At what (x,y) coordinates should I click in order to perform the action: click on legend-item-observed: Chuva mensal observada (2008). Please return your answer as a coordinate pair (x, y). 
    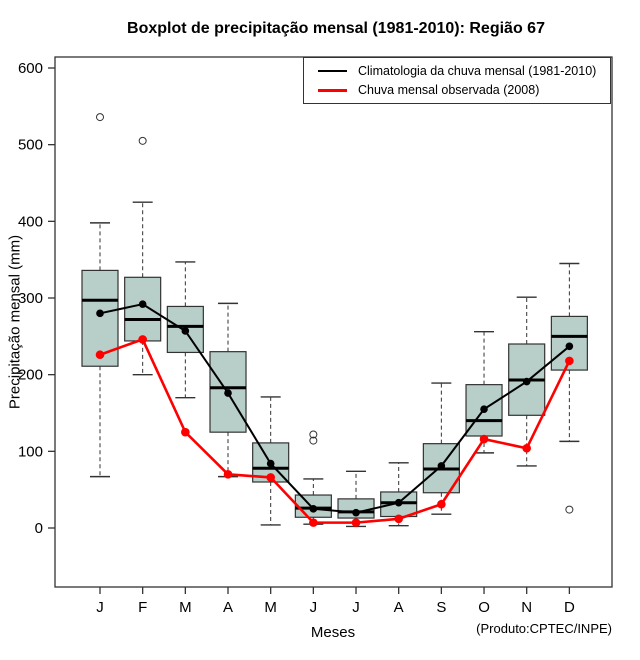
    Looking at the image, I should click on (464, 90).